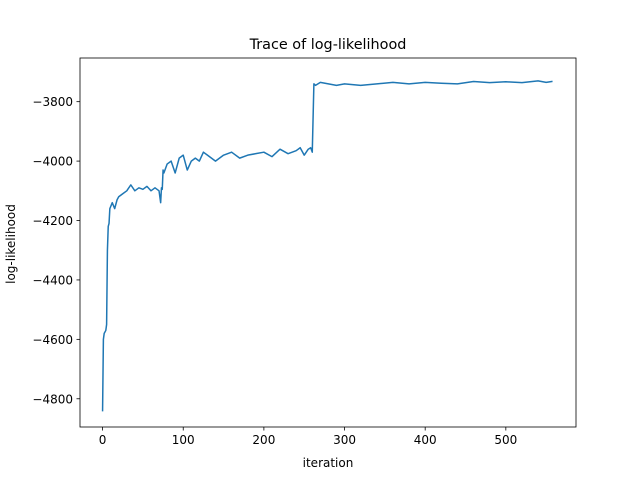  What do you see at coordinates (328, 45) in the screenshot?
I see `chart-title: Trace of log-likelihood` at bounding box center [328, 45].